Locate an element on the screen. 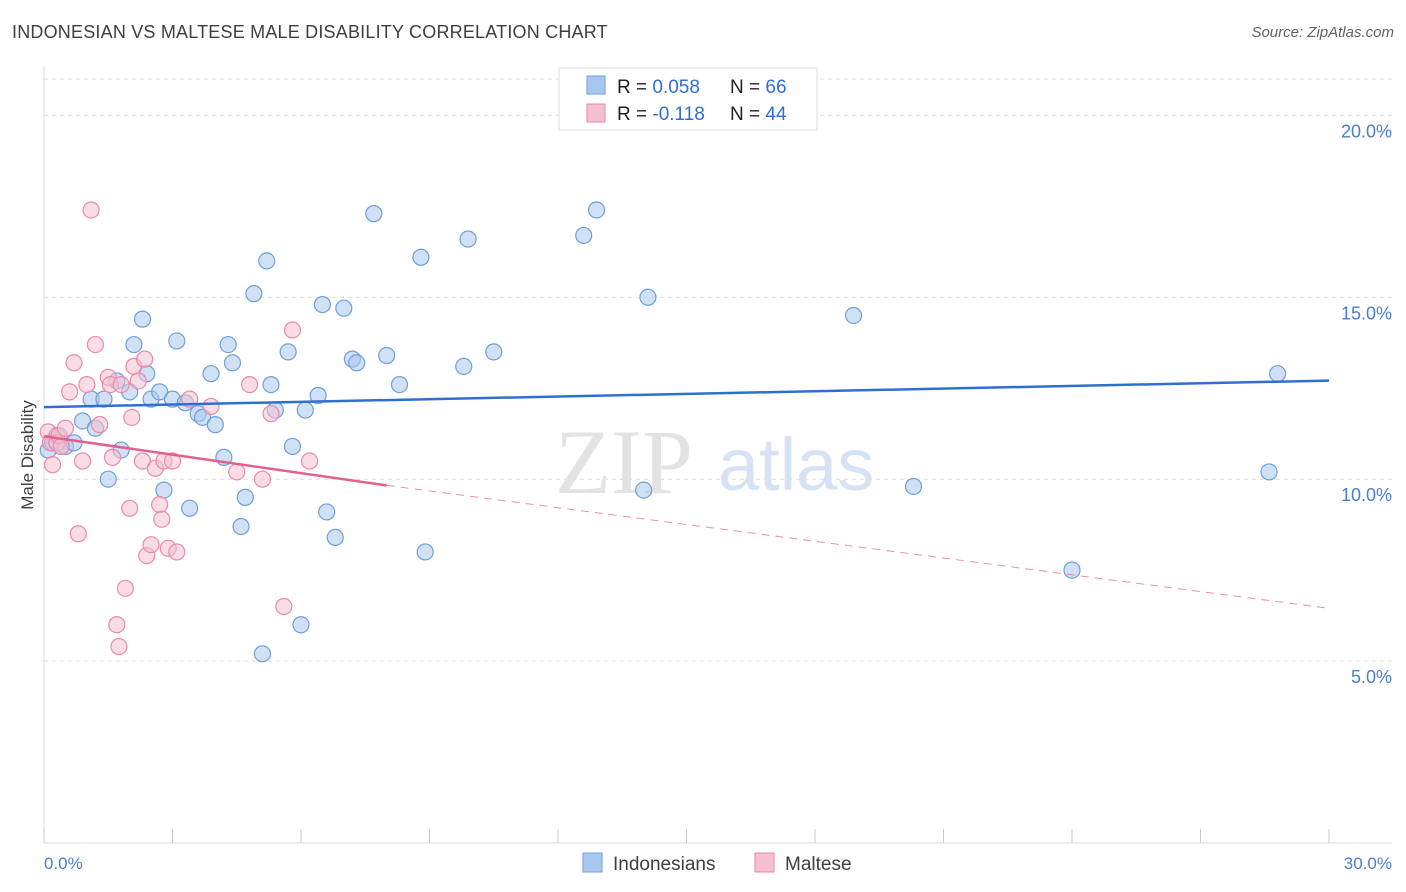 This screenshot has width=1406, height=892. stats-row-maltese: R = -0.118 N = 44 is located at coordinates (702, 114).